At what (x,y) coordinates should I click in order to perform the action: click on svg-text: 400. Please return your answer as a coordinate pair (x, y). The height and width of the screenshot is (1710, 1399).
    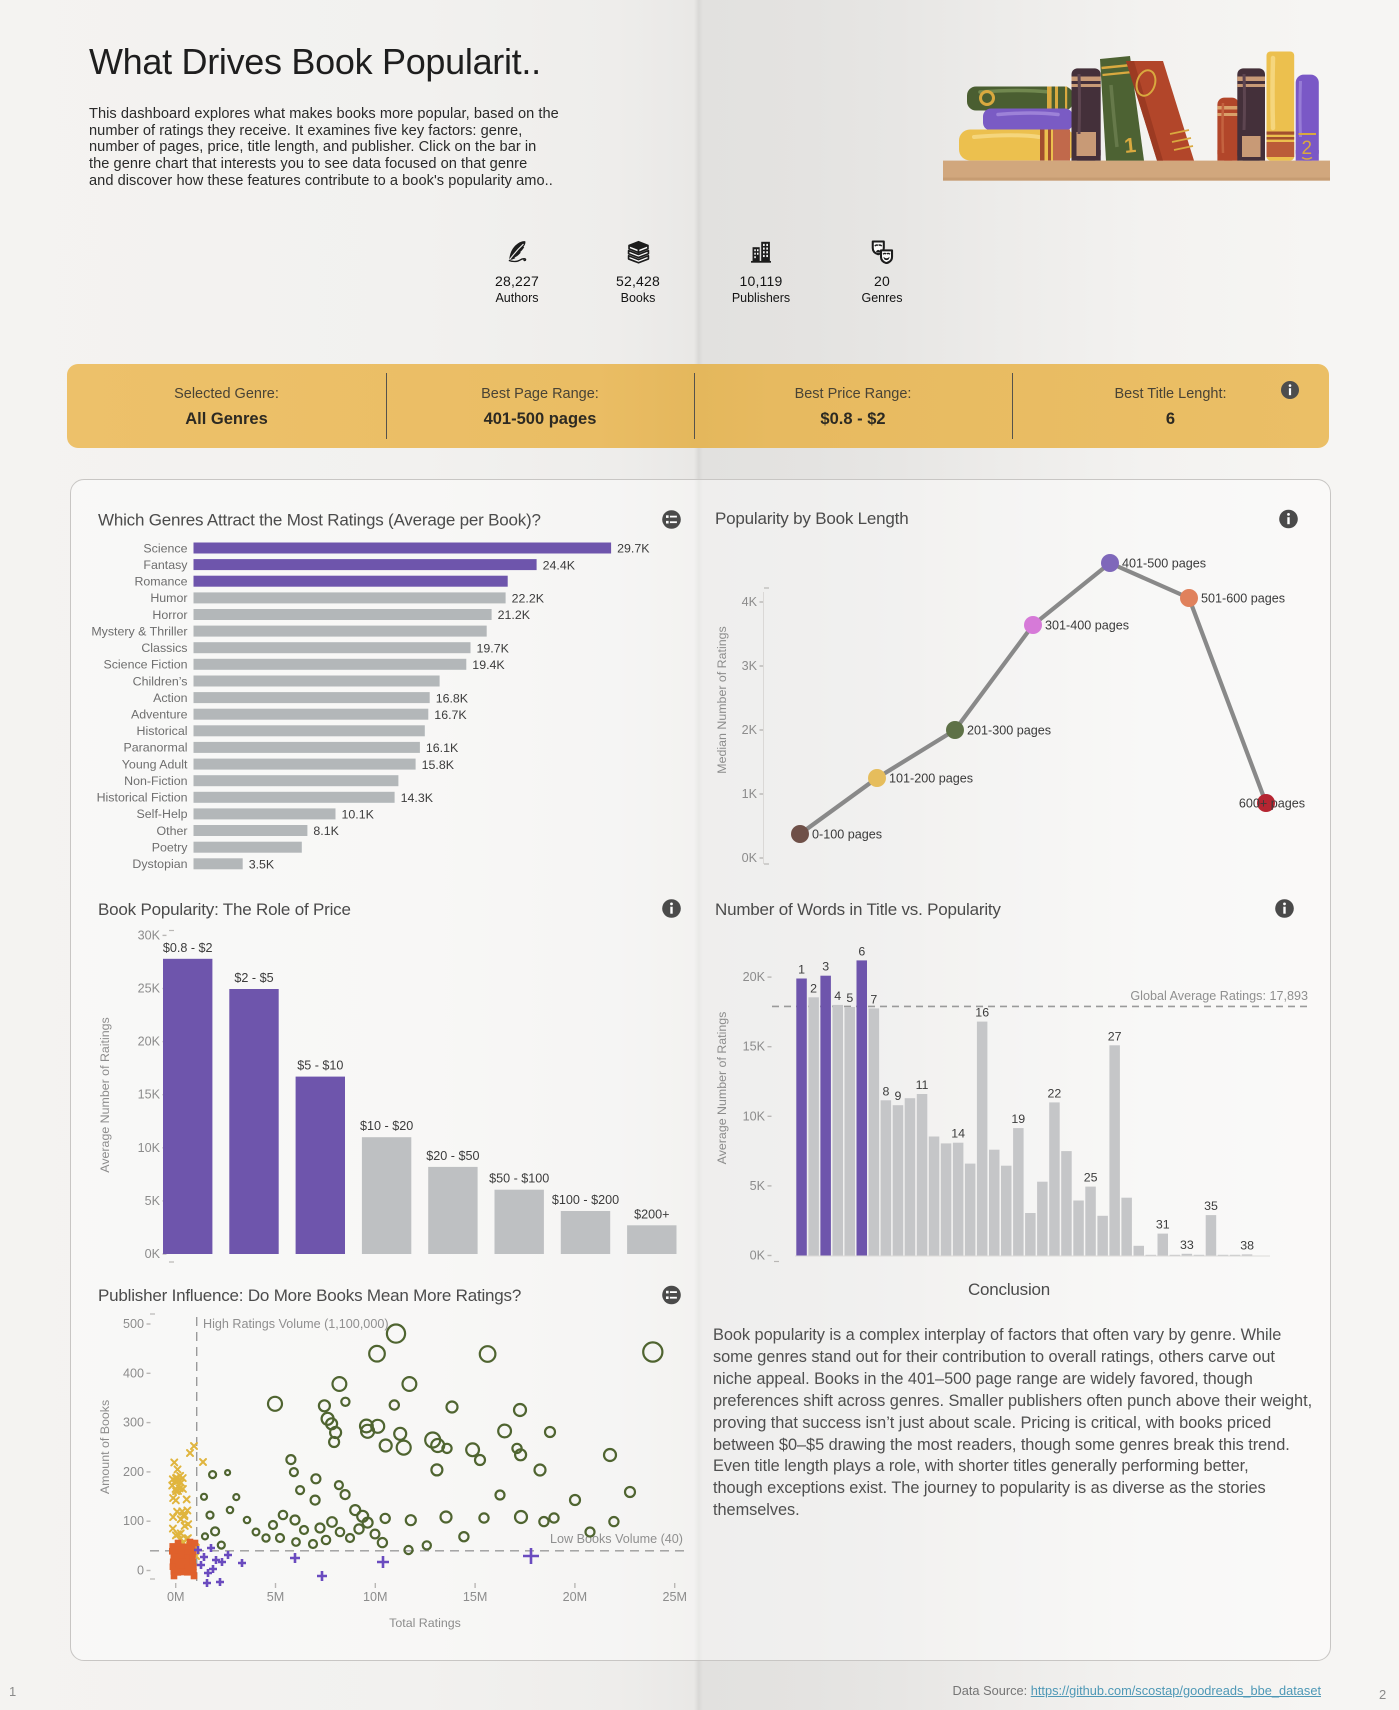
    Looking at the image, I should click on (133, 1373).